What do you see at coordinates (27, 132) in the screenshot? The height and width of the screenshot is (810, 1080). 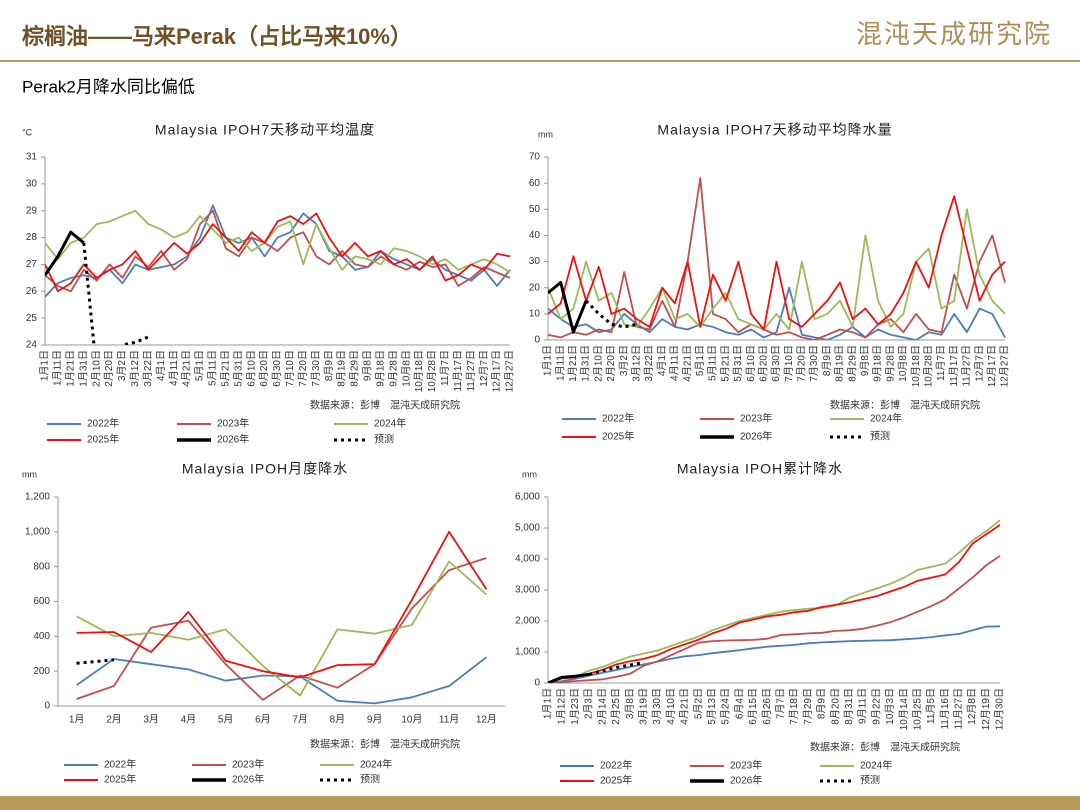 I see `y-axis-unit: °C` at bounding box center [27, 132].